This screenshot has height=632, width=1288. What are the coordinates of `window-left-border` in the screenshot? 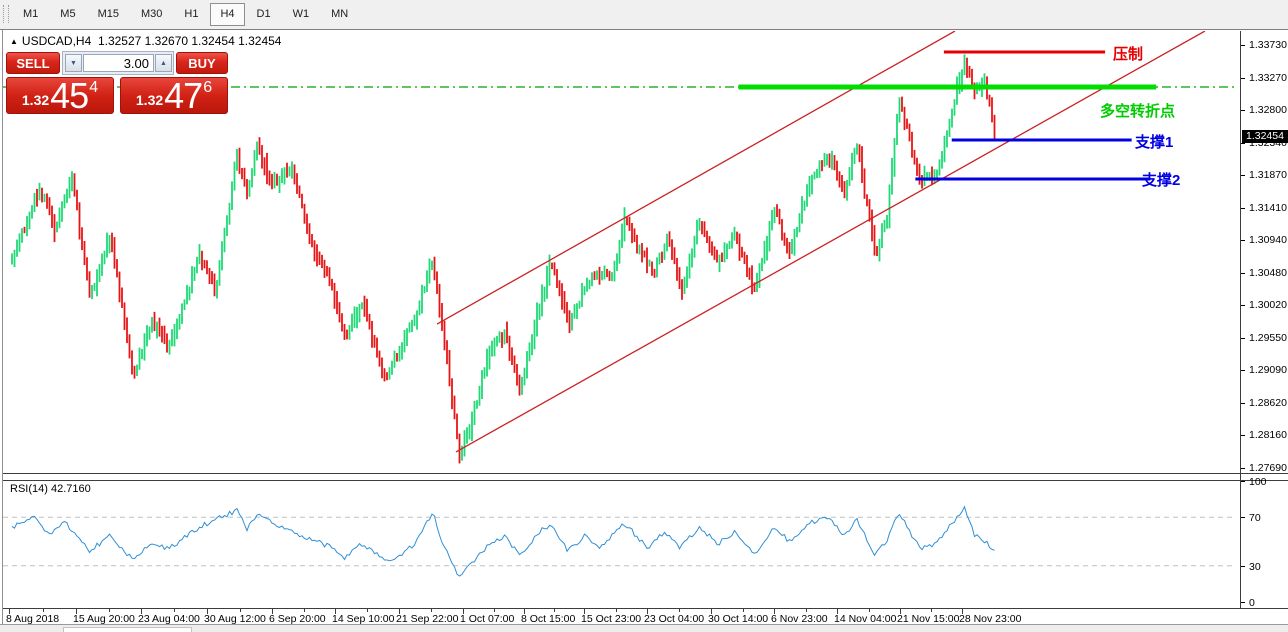 It's located at (2, 327).